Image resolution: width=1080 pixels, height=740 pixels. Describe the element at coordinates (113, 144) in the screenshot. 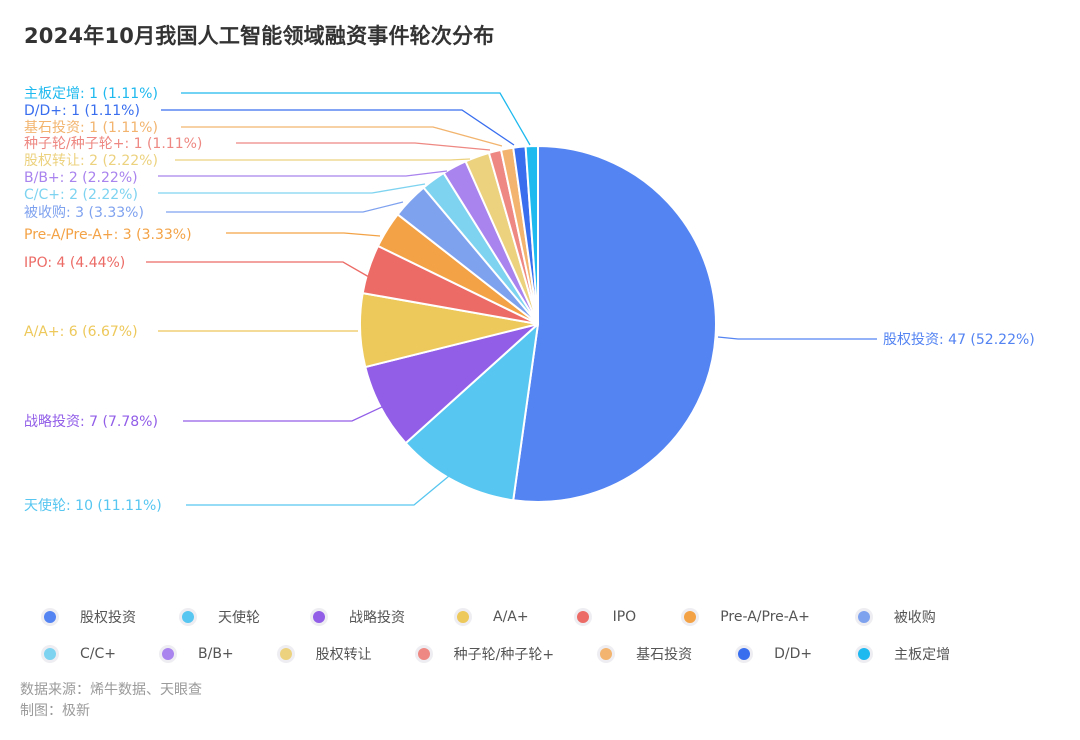

I see `slice-label: 种子轮/种子轮+: 1 (1.11%)` at that location.